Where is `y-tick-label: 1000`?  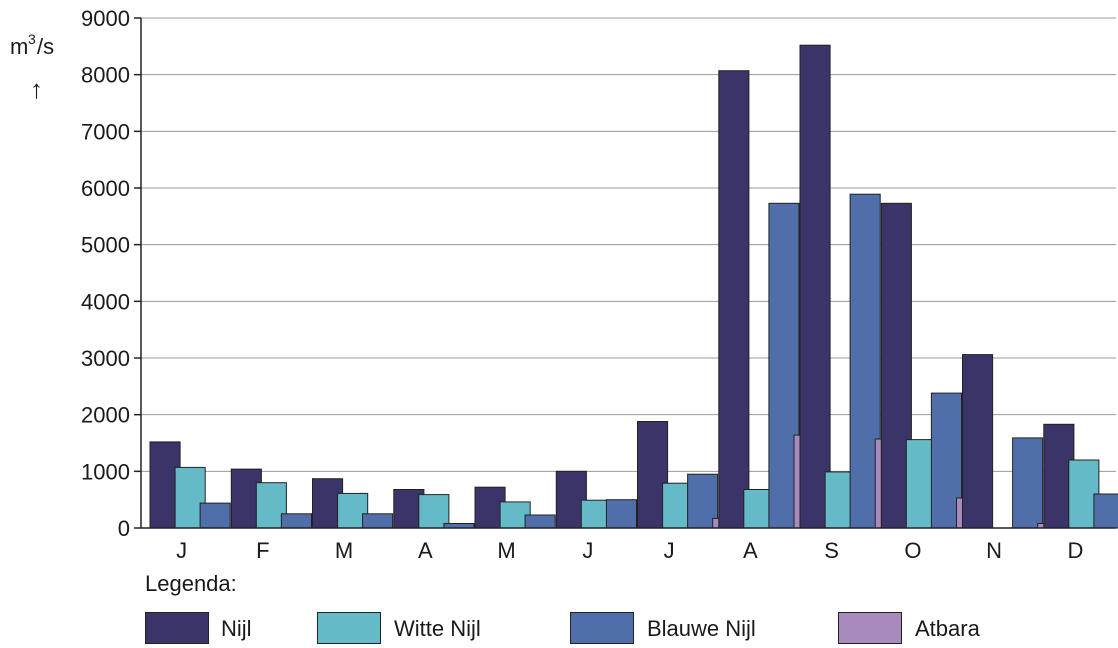
y-tick-label: 1000 is located at coordinates (105, 471).